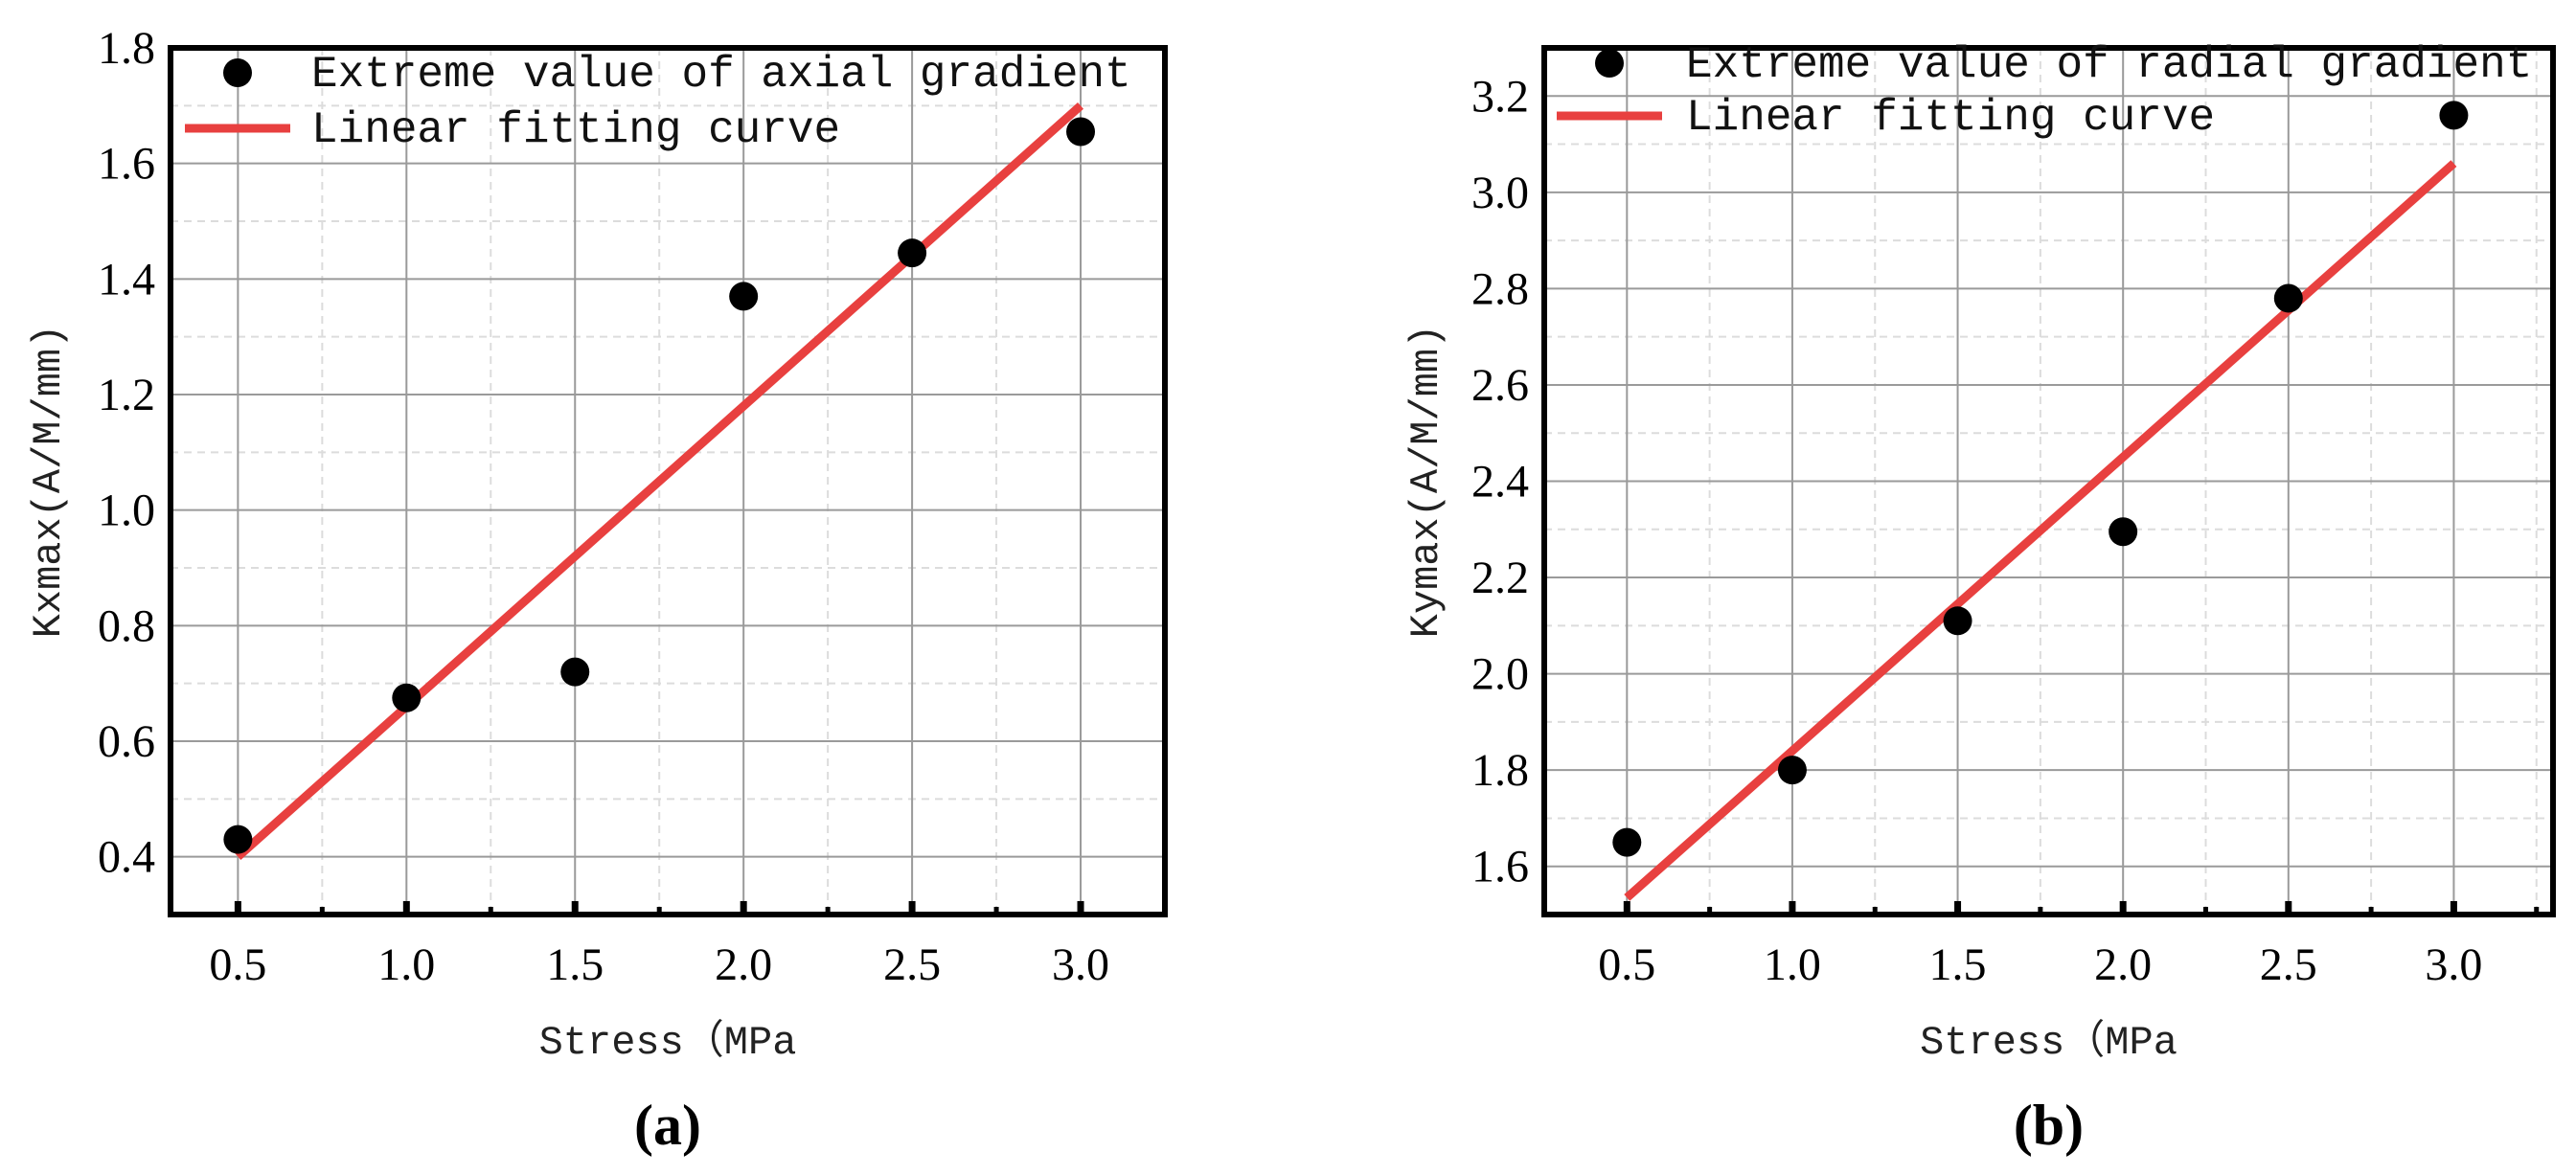 Image resolution: width=2576 pixels, height=1175 pixels. What do you see at coordinates (1500, 578) in the screenshot?
I see `y-tick-label-b: 2.2` at bounding box center [1500, 578].